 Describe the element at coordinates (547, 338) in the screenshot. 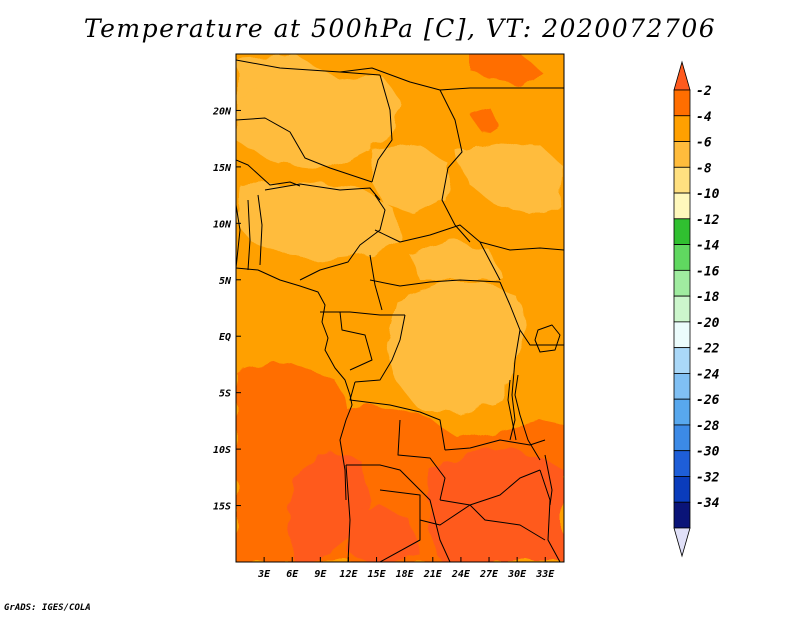

I see `lake-victoria` at that location.